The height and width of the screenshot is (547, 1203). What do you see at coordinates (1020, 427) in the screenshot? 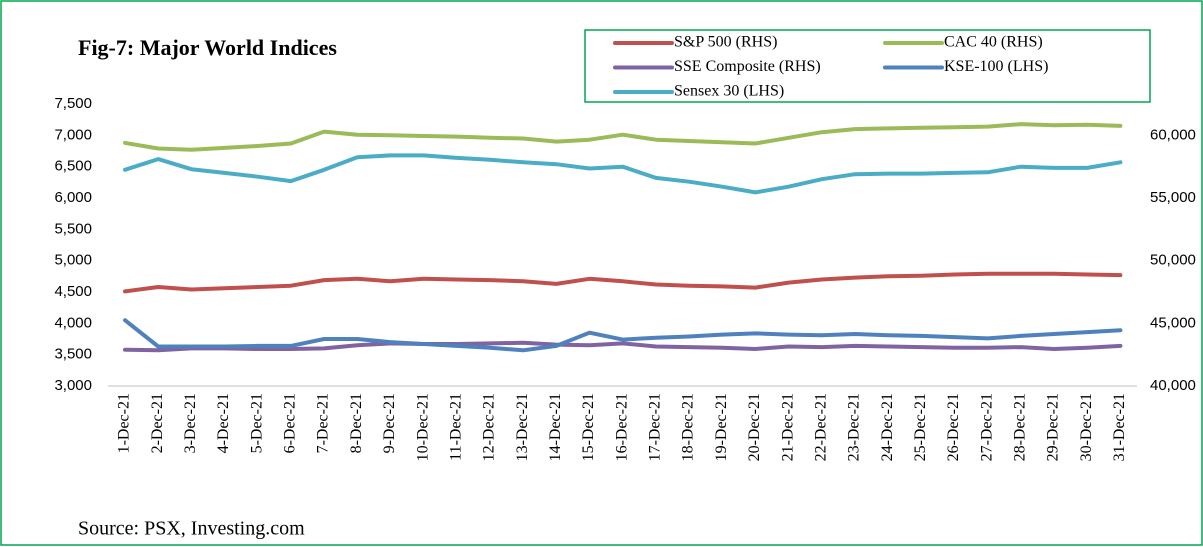
I see `x-tick-label: 28-Dec-21` at bounding box center [1020, 427].